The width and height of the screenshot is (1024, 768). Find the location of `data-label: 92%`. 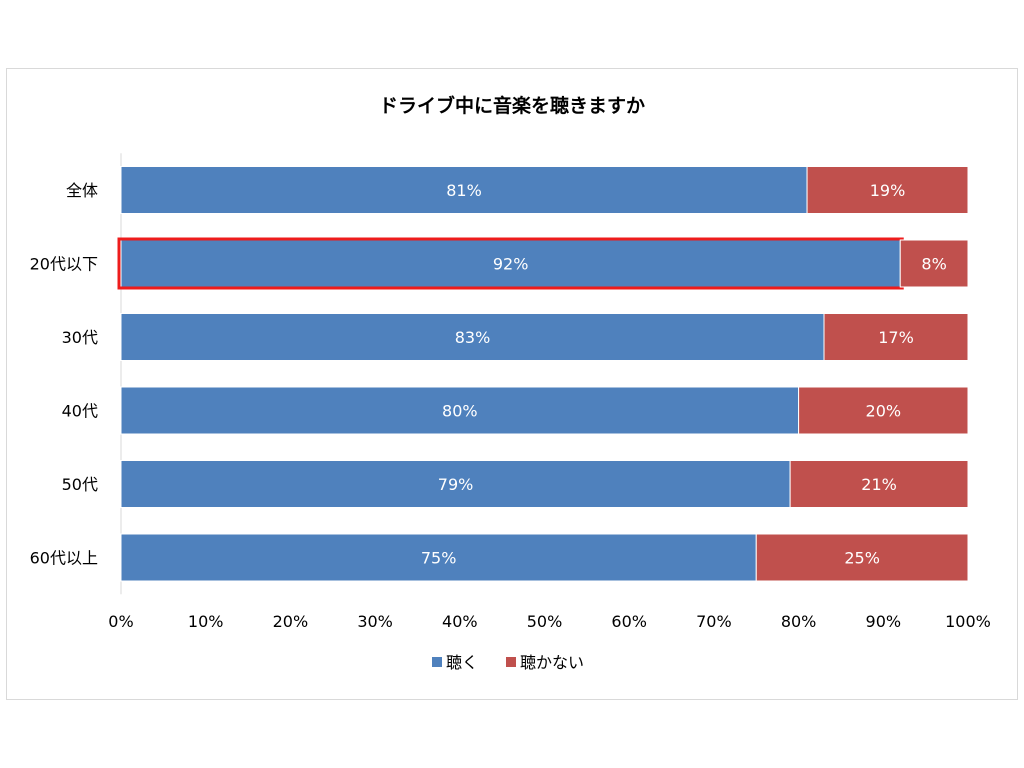

data-label: 92% is located at coordinates (511, 264).